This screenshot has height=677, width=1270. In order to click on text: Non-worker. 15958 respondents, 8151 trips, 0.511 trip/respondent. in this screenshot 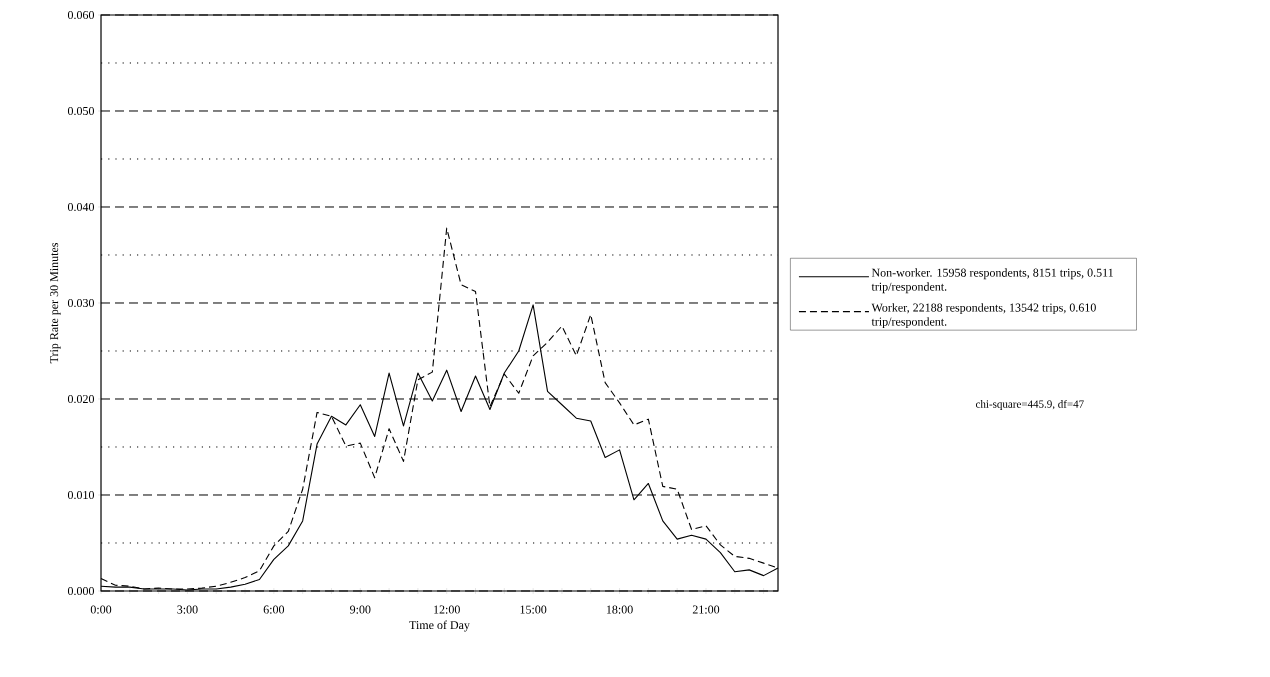, I will do `click(992, 281)`.